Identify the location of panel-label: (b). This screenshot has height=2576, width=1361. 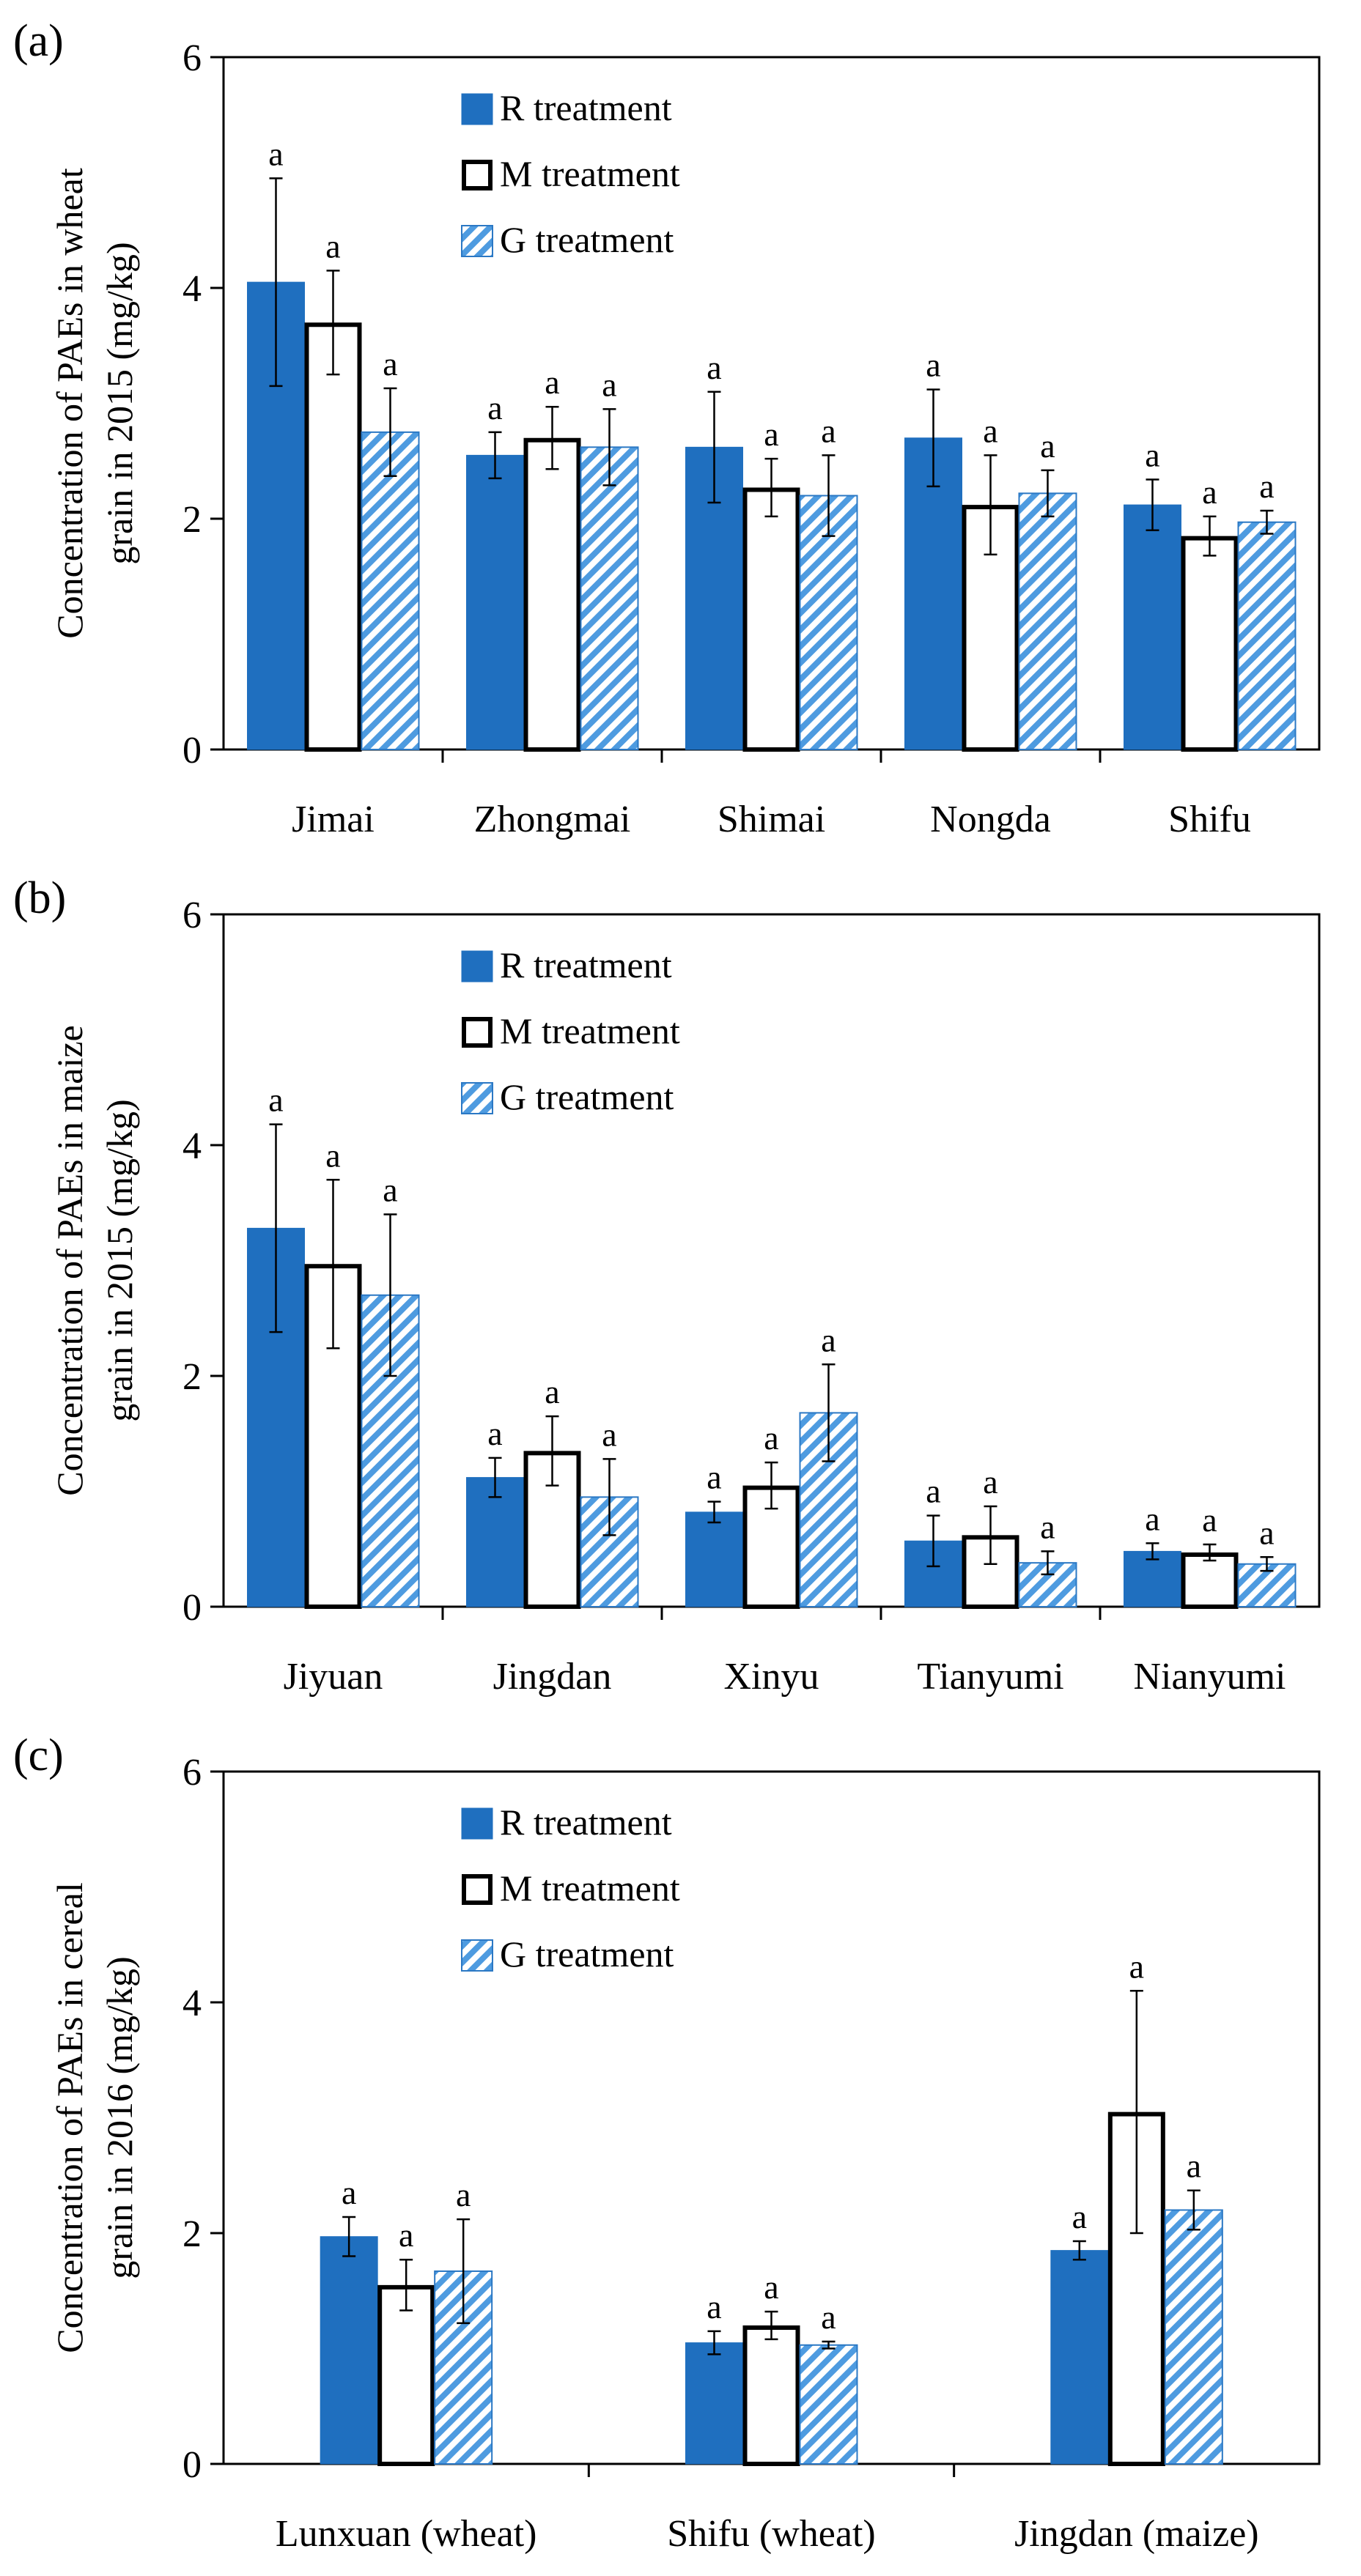
(39, 898).